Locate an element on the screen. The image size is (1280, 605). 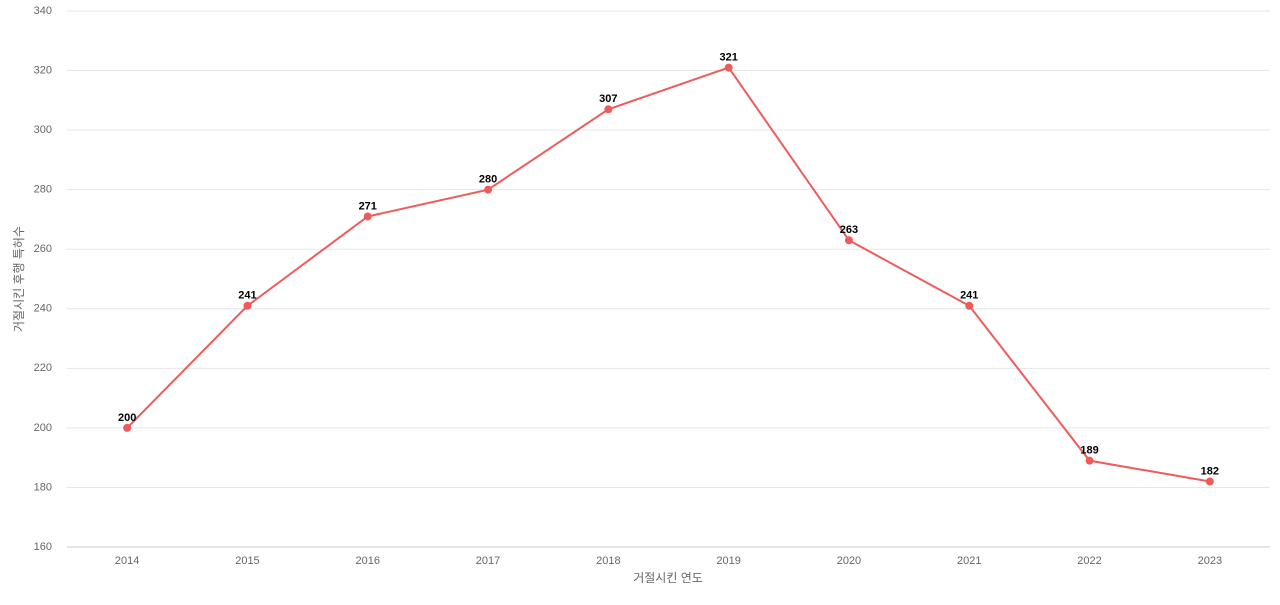
x-tick-label: 2022 is located at coordinates (1089, 561).